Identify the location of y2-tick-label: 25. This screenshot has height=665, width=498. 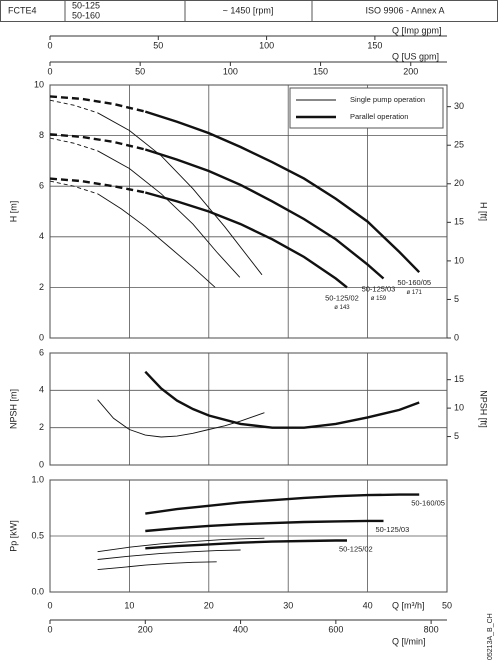
(459, 145).